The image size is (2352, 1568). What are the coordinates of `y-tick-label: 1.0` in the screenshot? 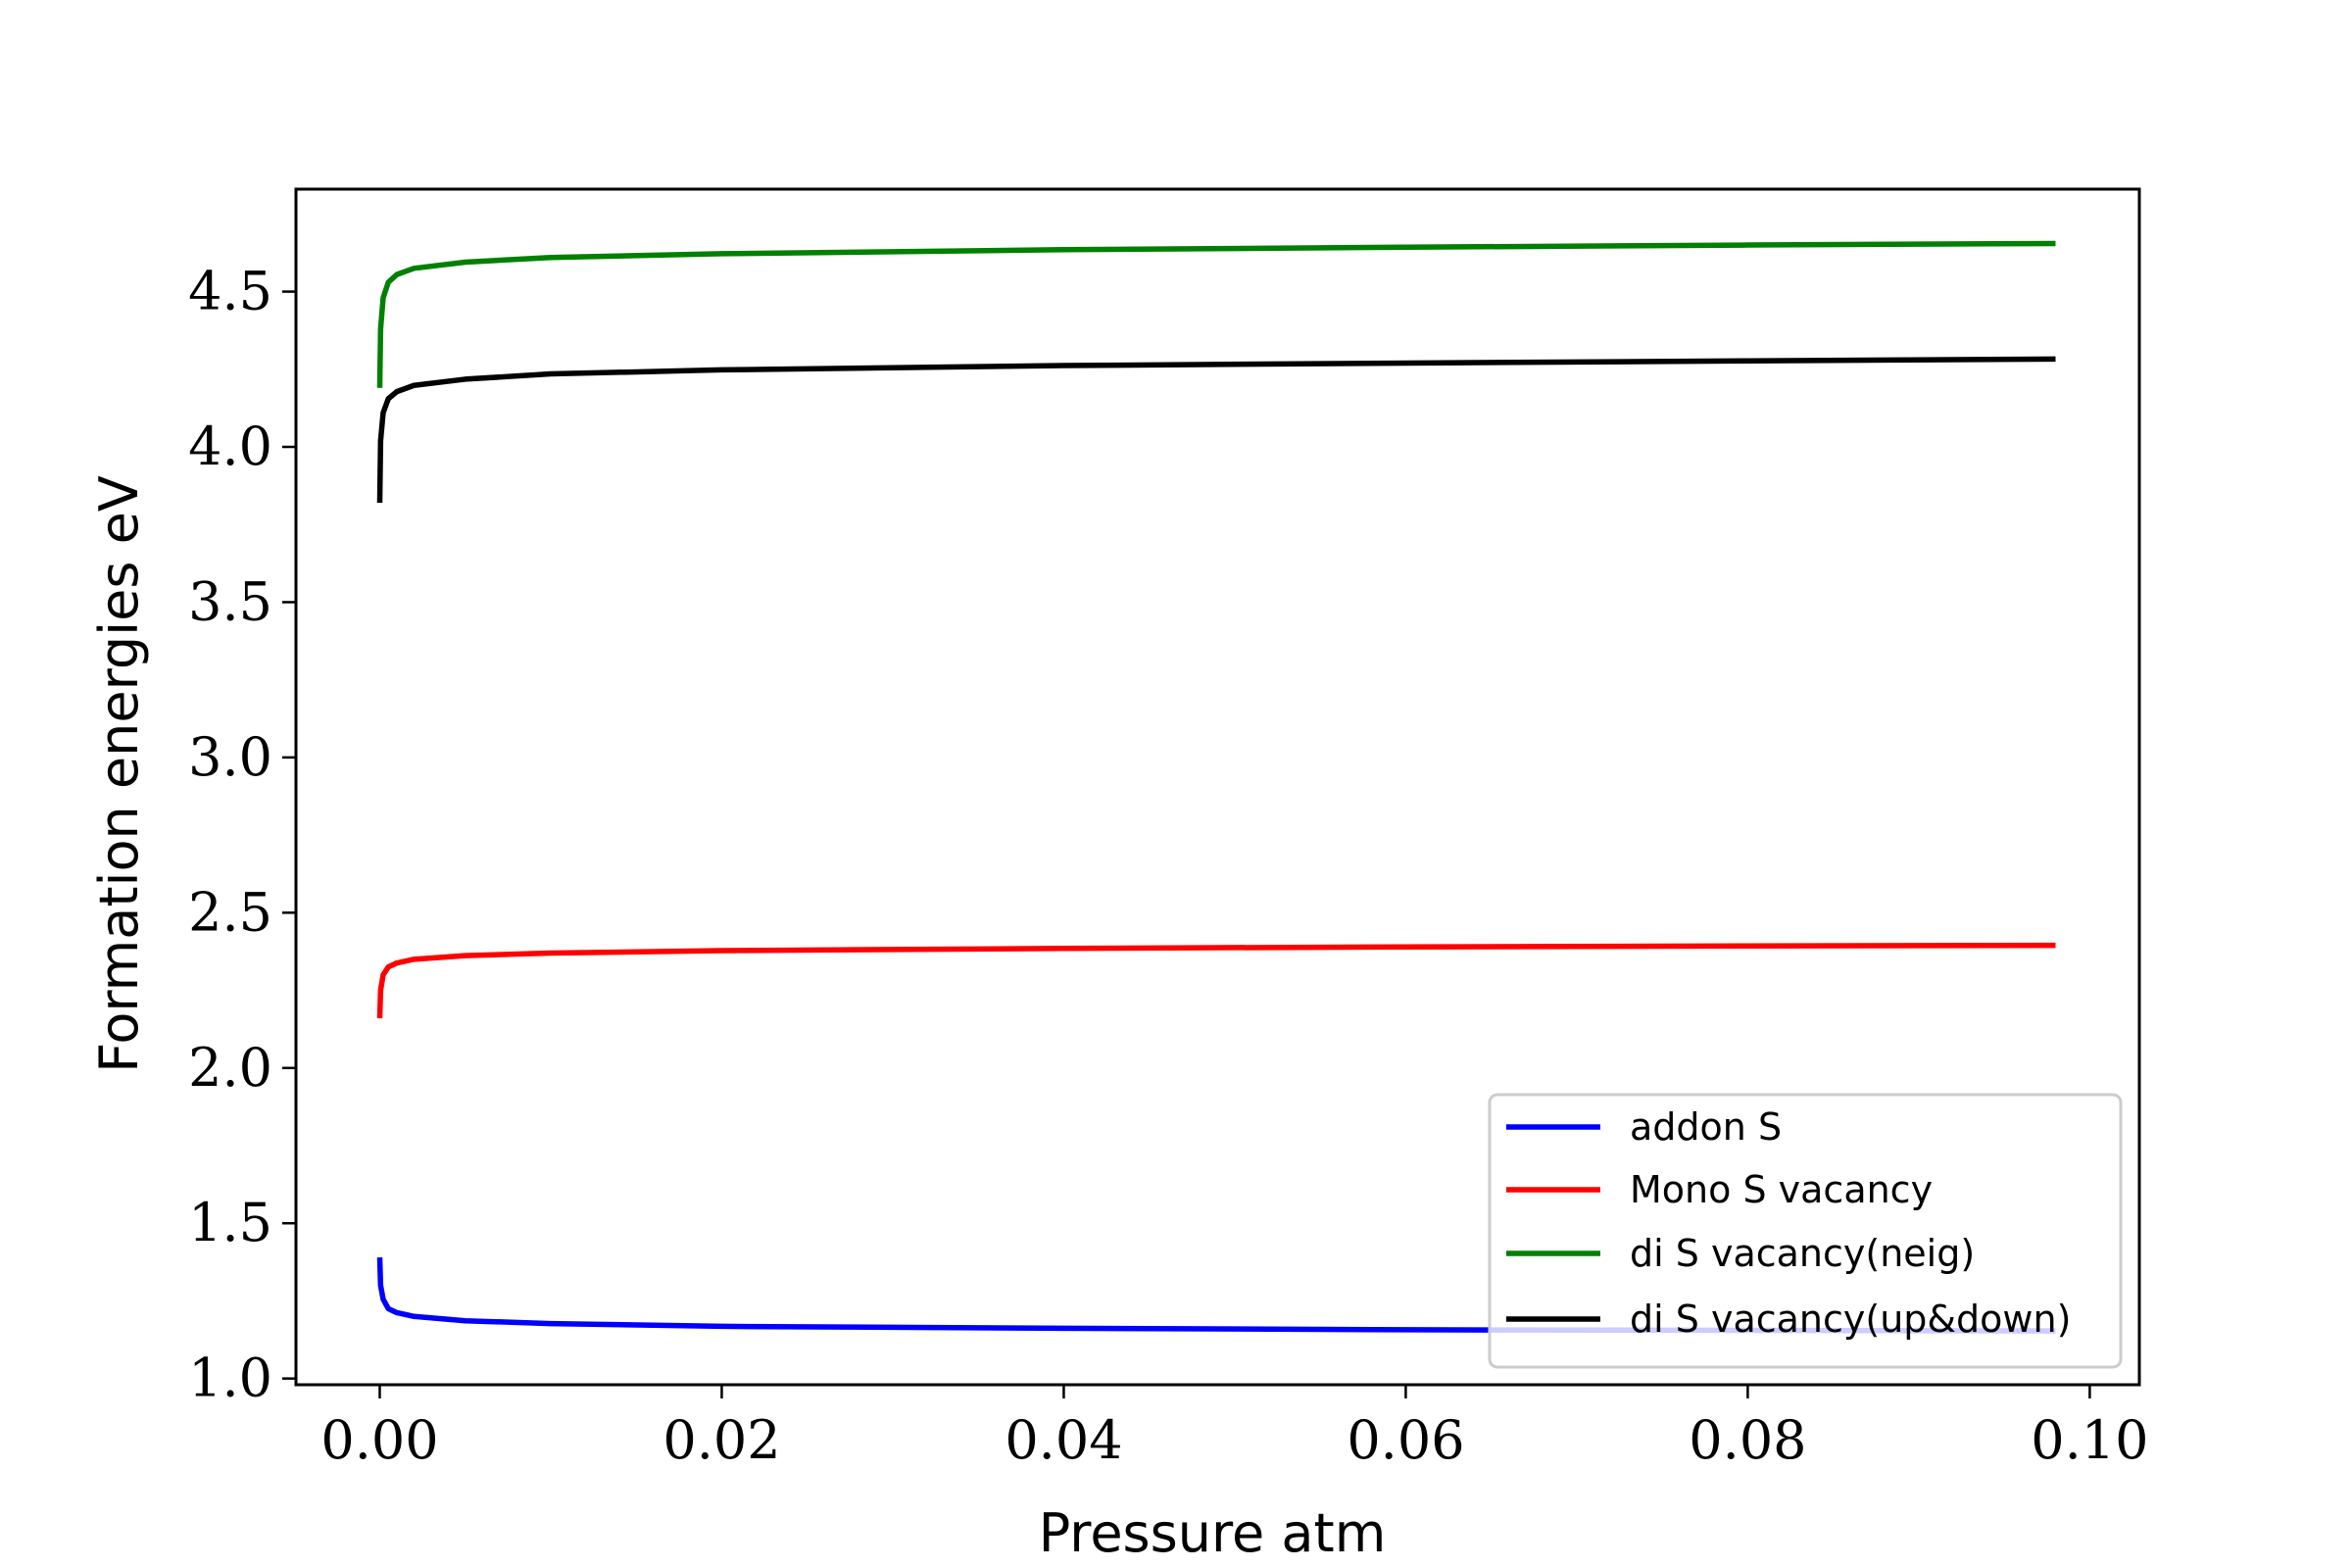 It's located at (230, 1378).